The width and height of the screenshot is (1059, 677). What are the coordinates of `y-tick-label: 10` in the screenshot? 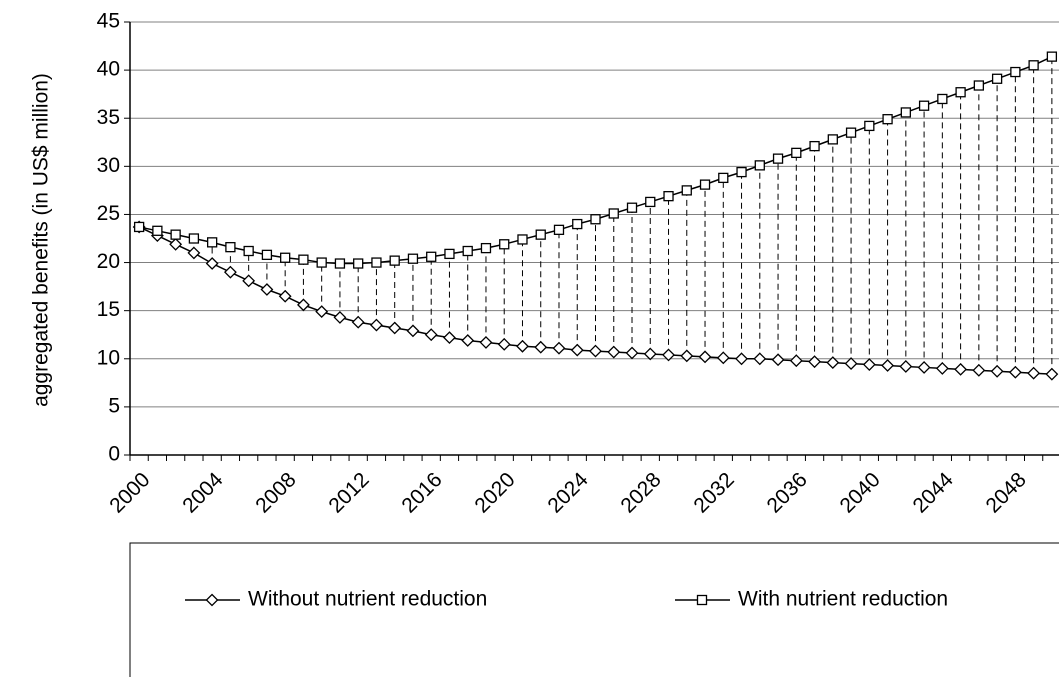 It's located at (108, 357).